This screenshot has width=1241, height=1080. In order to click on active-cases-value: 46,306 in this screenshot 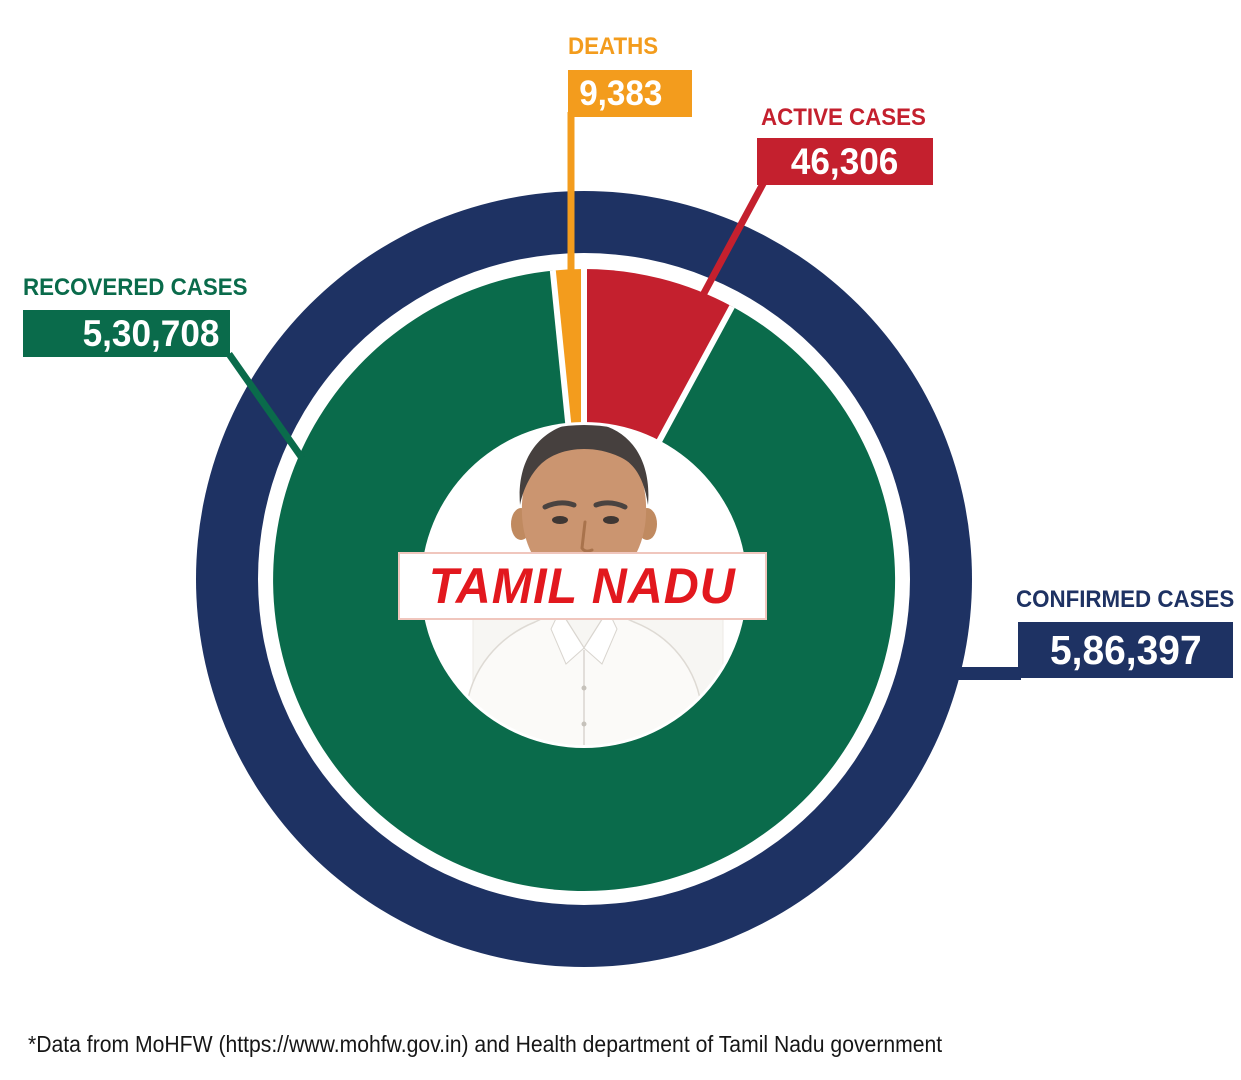, I will do `click(845, 161)`.